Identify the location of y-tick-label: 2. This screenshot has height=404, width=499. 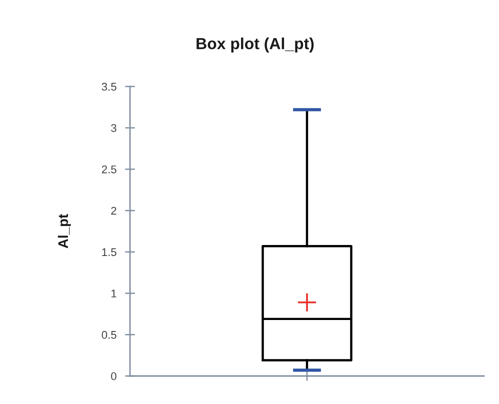
(113, 210).